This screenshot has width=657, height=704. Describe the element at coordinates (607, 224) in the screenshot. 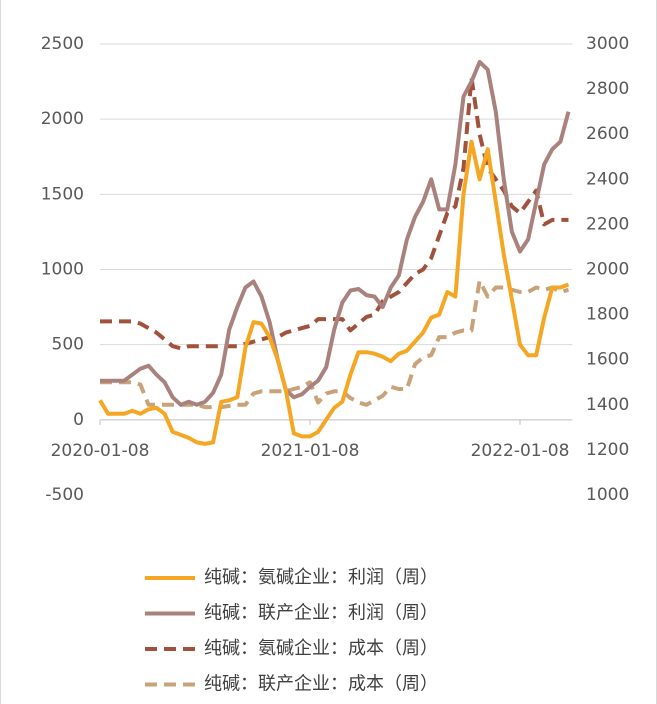

I see `y2-tick-label: 2200` at that location.